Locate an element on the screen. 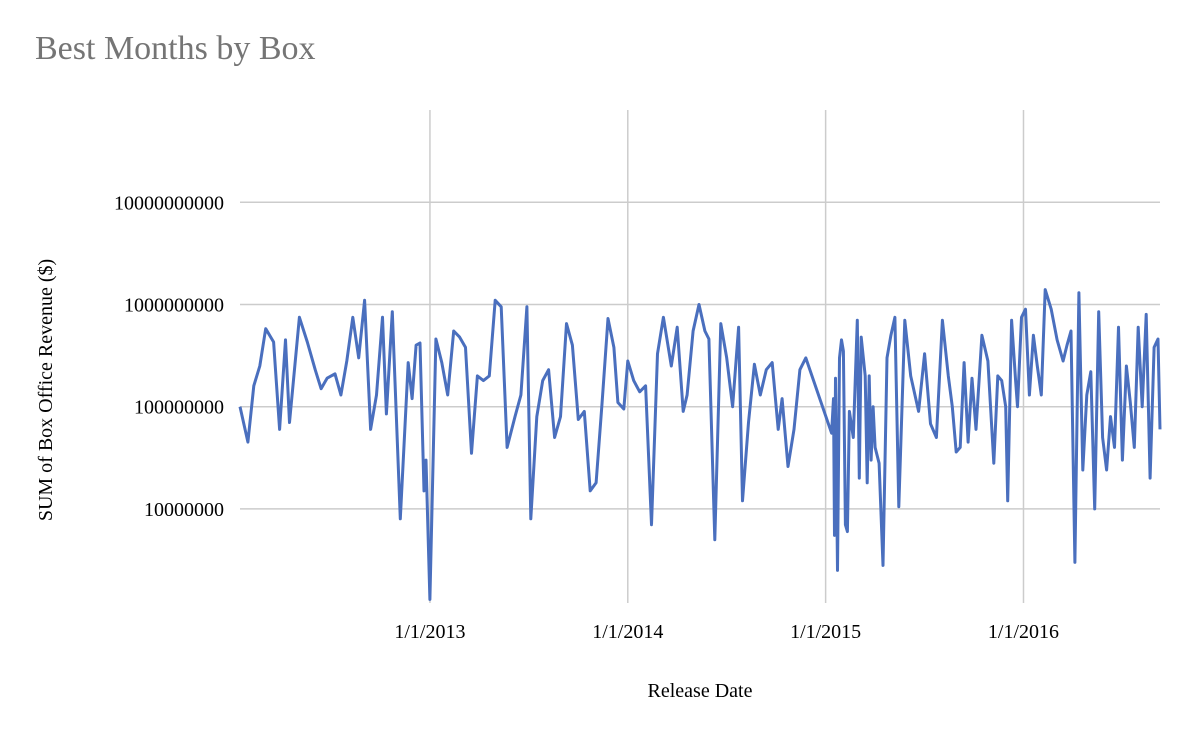  y-tick-label: 10000000 is located at coordinates (184, 510).